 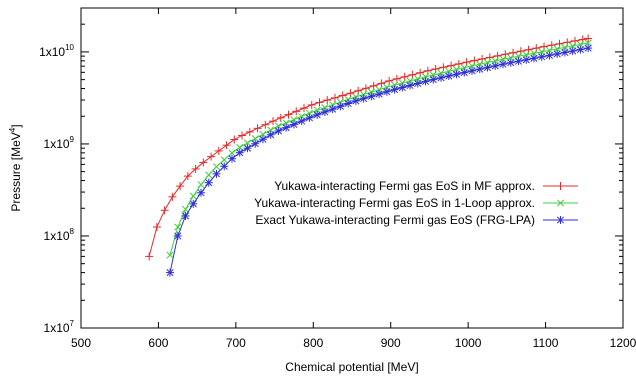 I want to click on y-axis-label: Pressure [MeV4], so click(x=15, y=167).